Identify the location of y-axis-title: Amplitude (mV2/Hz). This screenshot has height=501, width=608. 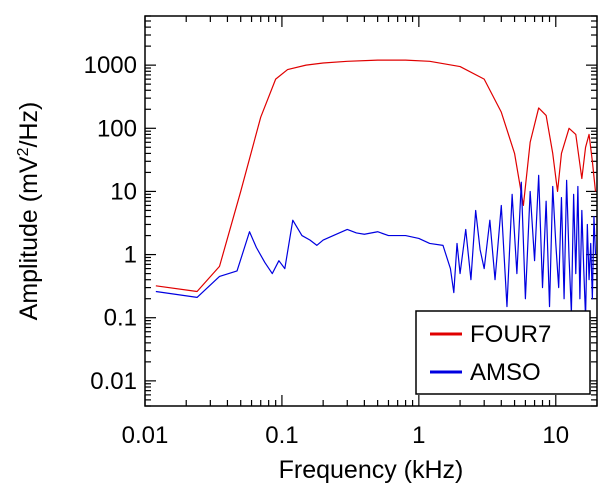
(29, 211).